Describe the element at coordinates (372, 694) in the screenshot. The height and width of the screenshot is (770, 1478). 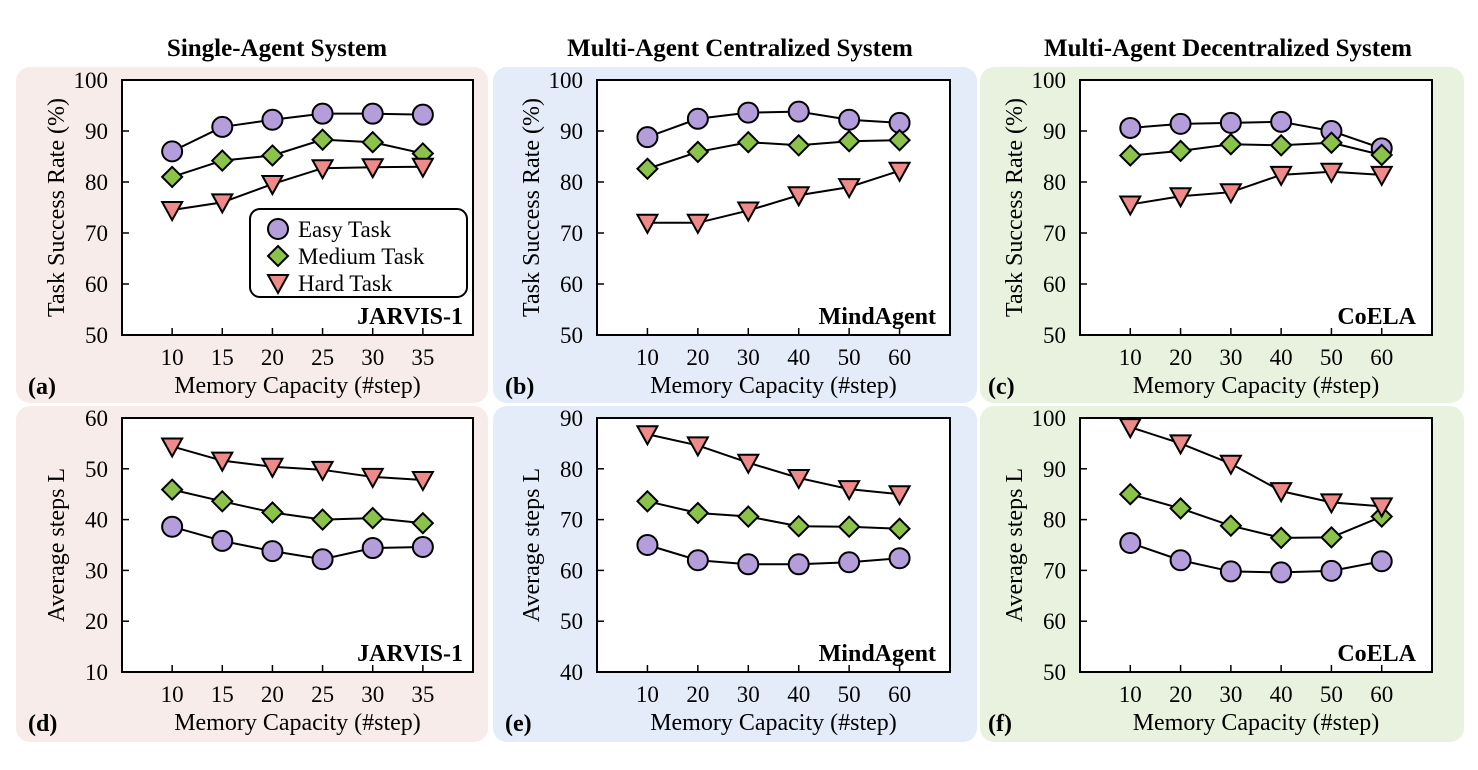
I see `x-tick-label: 30` at that location.